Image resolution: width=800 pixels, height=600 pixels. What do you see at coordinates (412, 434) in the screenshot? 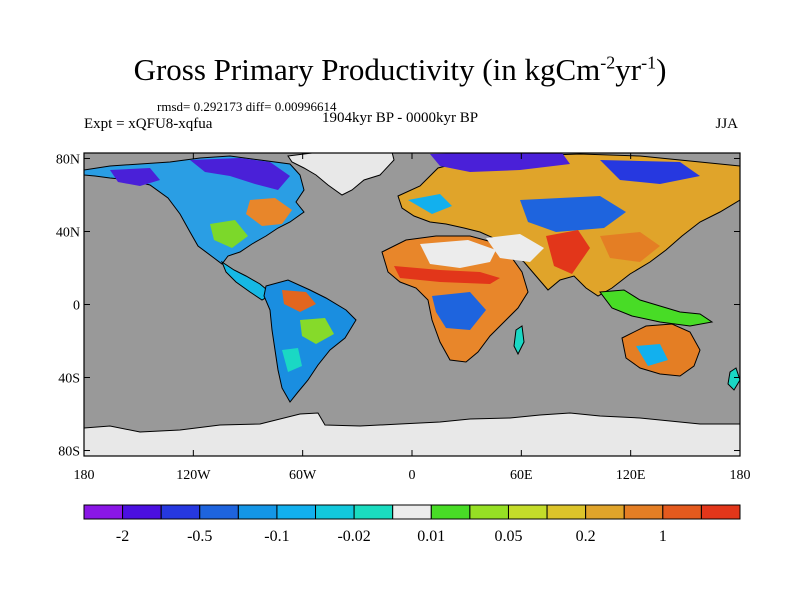
I see `antarctica` at bounding box center [412, 434].